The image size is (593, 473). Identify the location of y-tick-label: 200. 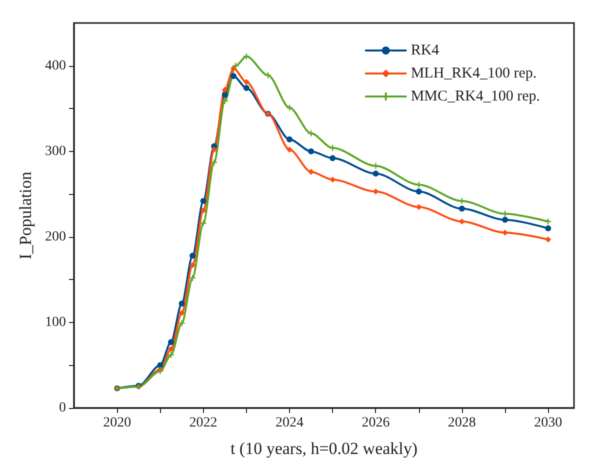
(55, 236).